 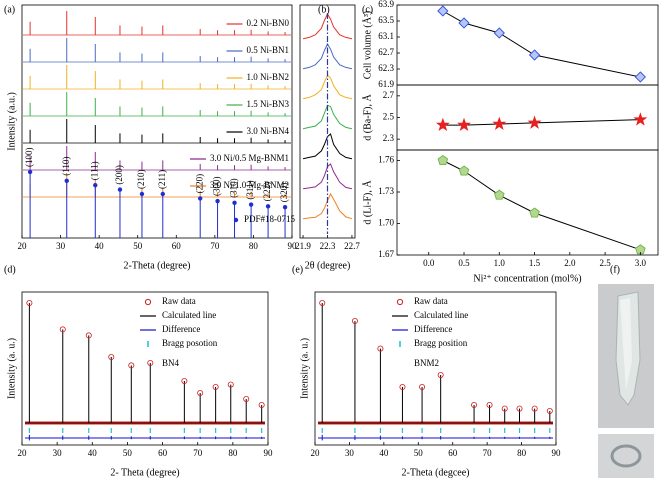 I want to click on hkl-label: (110), so click(x=66, y=166).